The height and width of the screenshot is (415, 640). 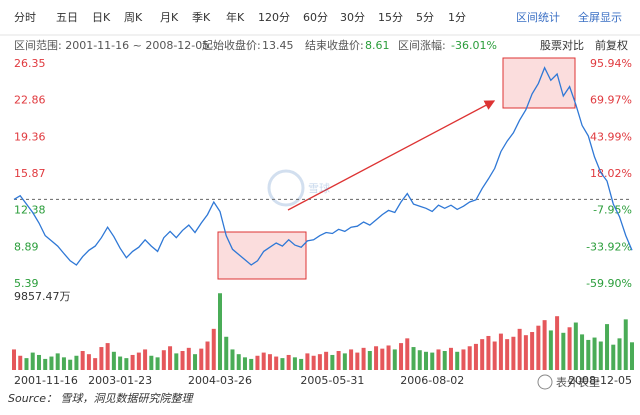 I want to click on watermark: 雪球, so click(x=319, y=188).